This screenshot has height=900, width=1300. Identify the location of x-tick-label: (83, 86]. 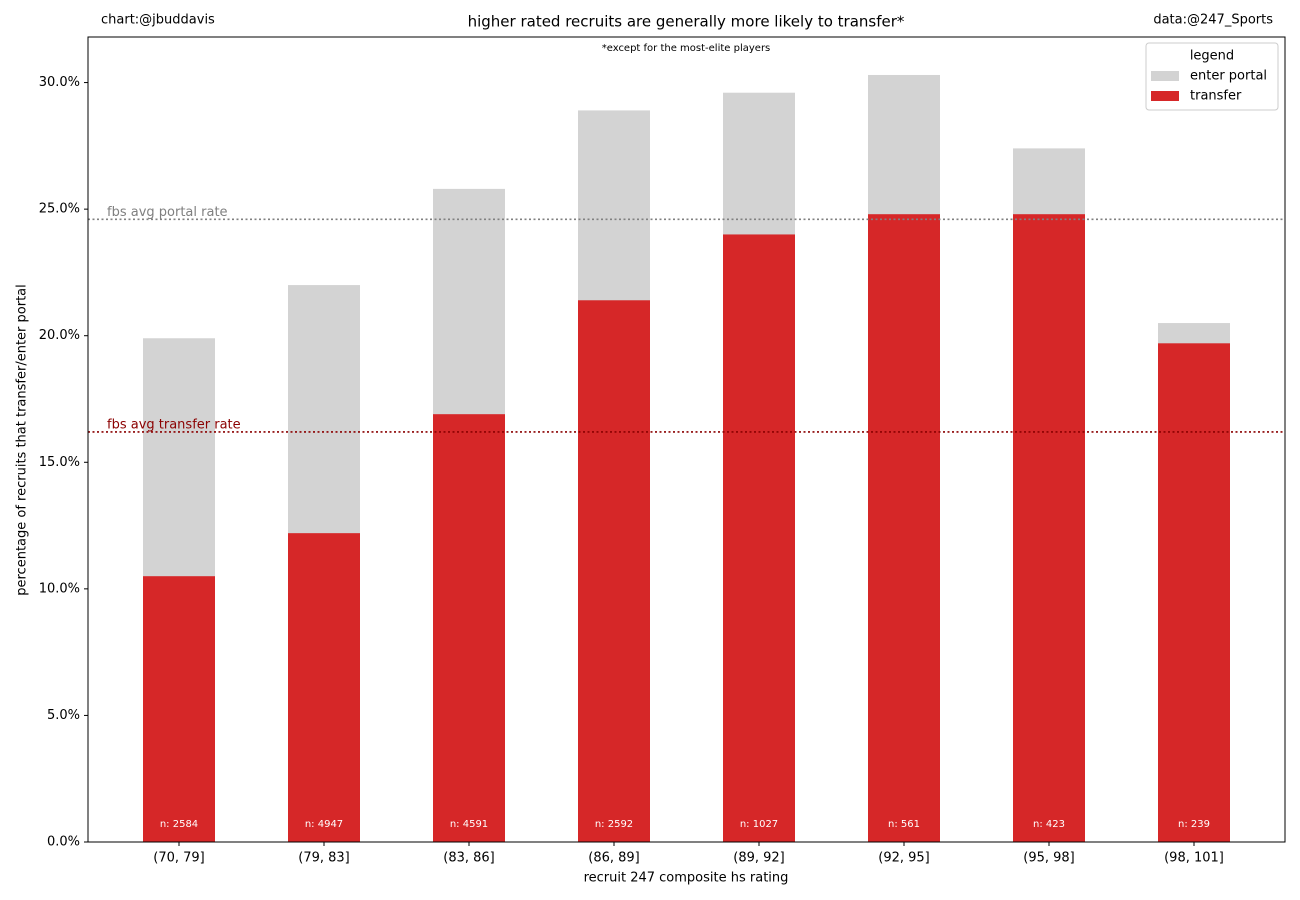
(469, 858).